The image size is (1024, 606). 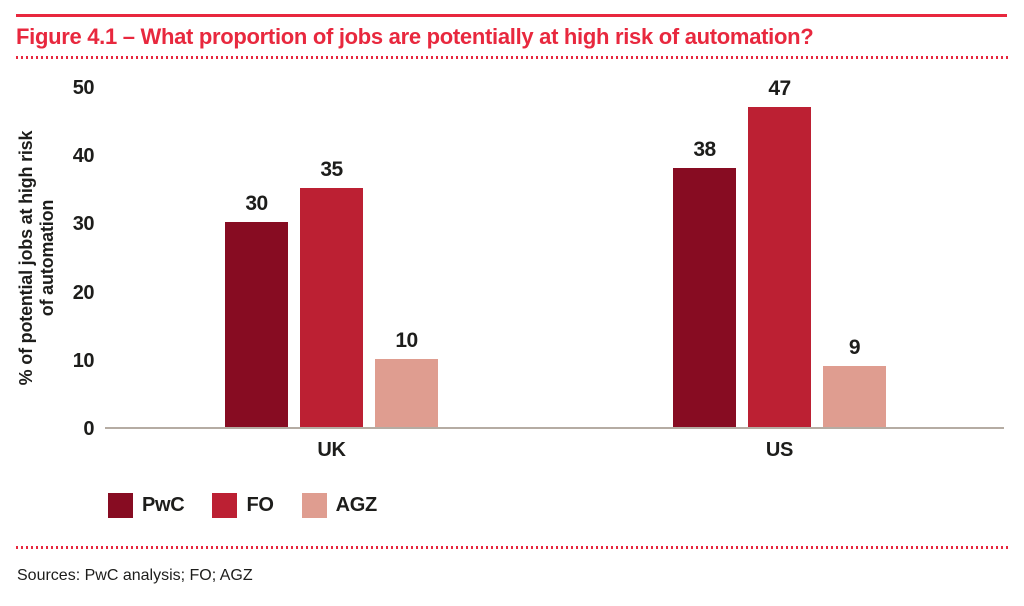 I want to click on legend: PwC FO AGZ, so click(x=242, y=505).